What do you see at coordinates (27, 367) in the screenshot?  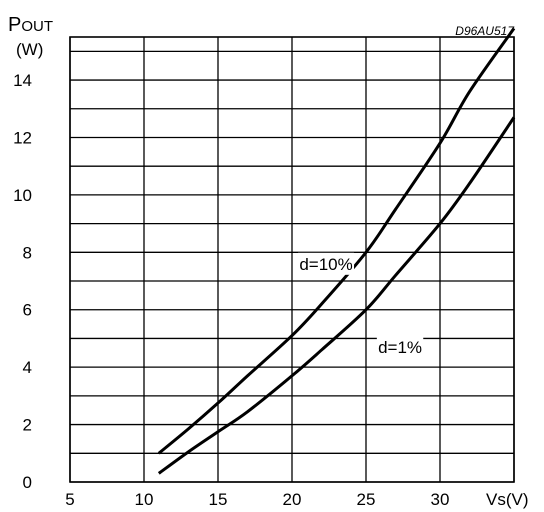 I see `y-tick-label: 4` at bounding box center [27, 367].